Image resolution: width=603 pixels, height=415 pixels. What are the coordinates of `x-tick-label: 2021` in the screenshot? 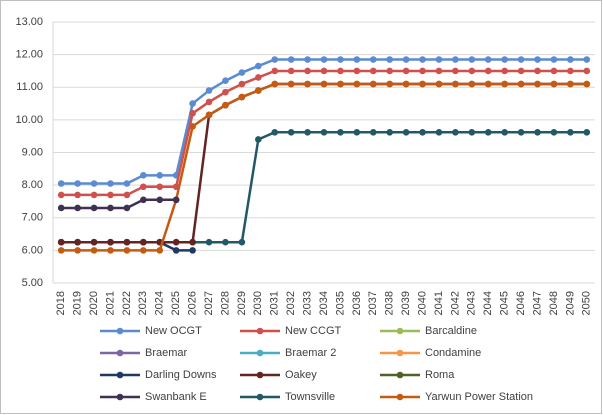 It's located at (110, 303).